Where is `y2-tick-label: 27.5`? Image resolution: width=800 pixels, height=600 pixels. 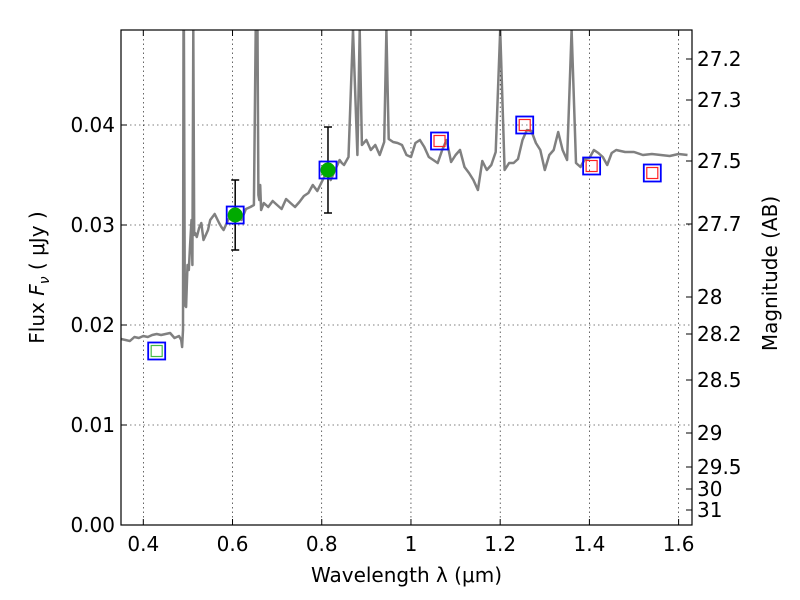 y2-tick-label: 27.5 is located at coordinates (719, 161).